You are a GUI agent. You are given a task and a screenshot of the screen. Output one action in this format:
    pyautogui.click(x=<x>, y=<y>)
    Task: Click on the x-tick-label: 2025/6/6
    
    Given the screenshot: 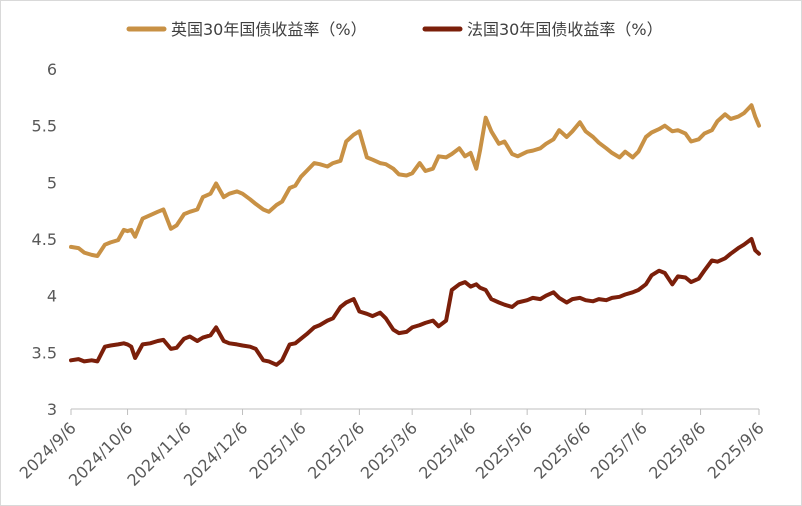 What is the action you would take?
    pyautogui.click(x=562, y=450)
    